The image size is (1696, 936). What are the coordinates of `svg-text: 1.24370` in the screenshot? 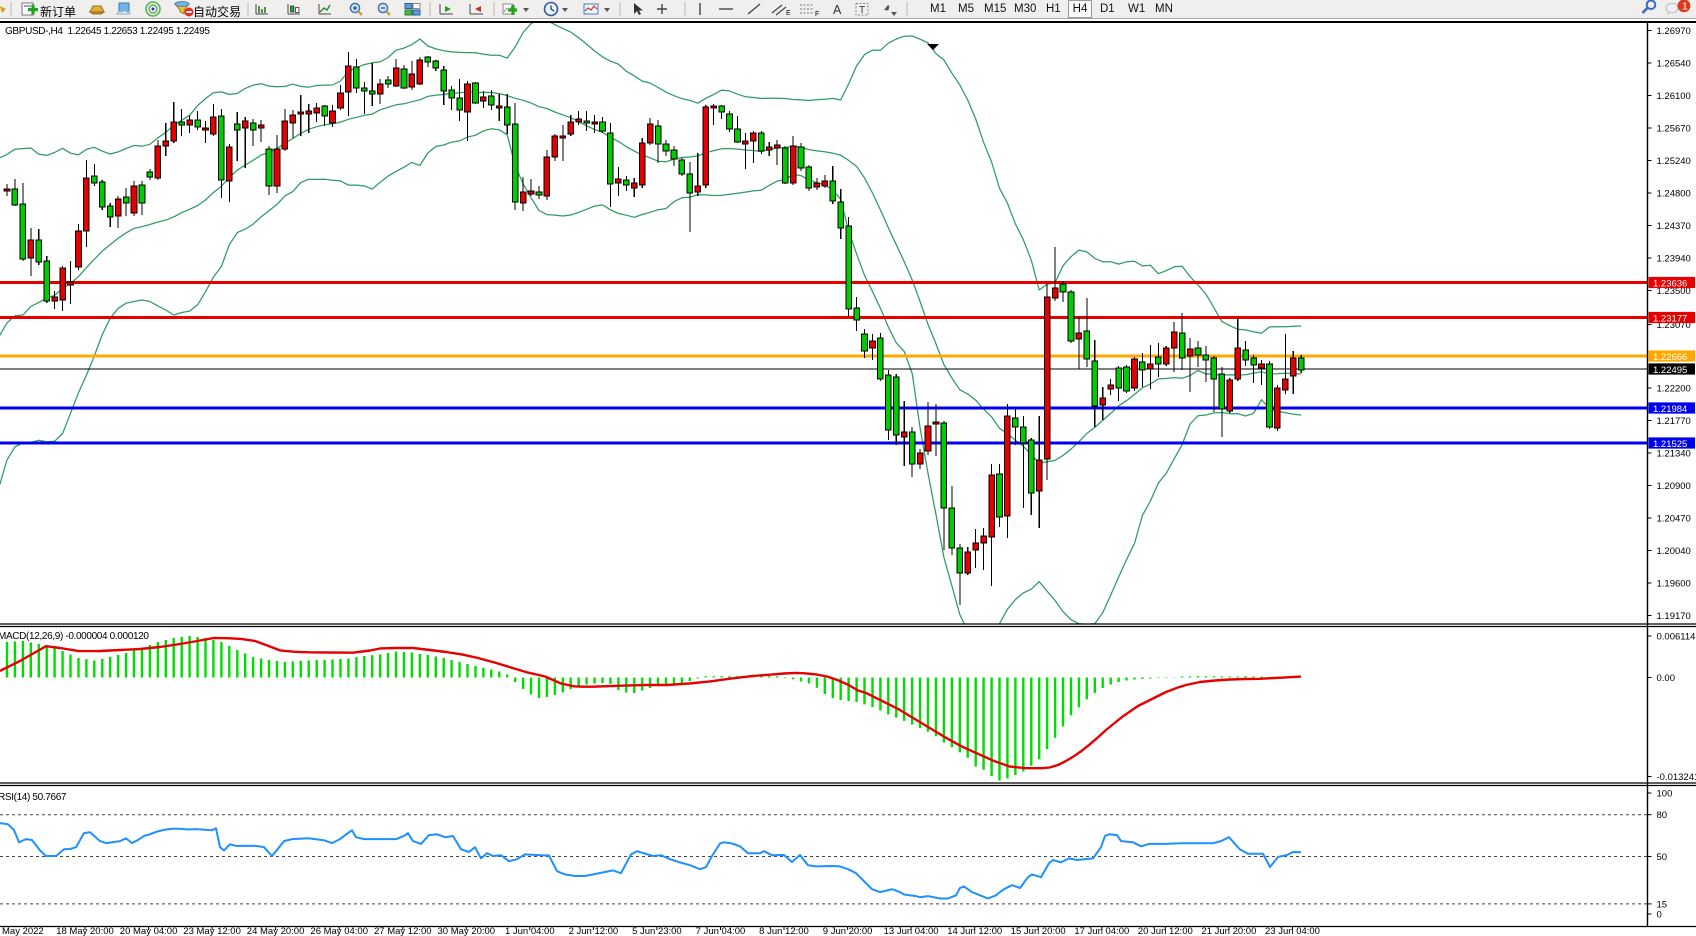 It's located at (1674, 226).